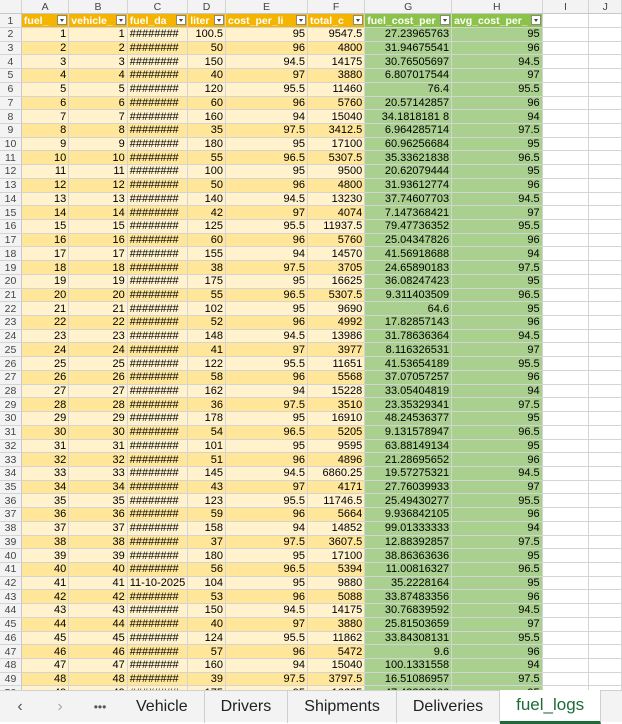 This screenshot has width=622, height=724. I want to click on table-cell: 8, so click(98, 130).